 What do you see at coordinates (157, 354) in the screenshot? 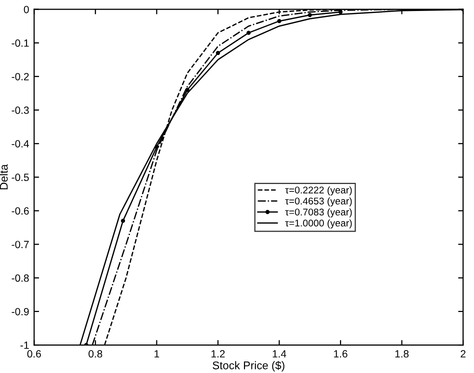
I see `x-tick-label: 1` at bounding box center [157, 354].